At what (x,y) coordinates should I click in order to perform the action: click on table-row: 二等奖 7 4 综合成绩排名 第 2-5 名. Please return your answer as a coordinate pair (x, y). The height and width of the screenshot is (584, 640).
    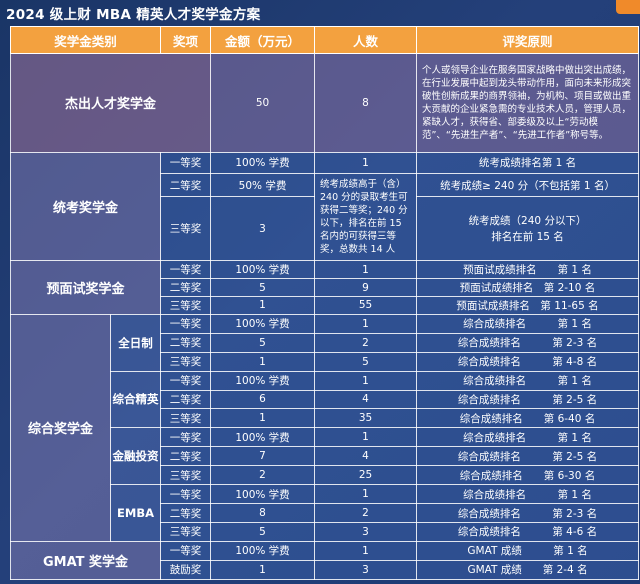
    Looking at the image, I should click on (325, 456).